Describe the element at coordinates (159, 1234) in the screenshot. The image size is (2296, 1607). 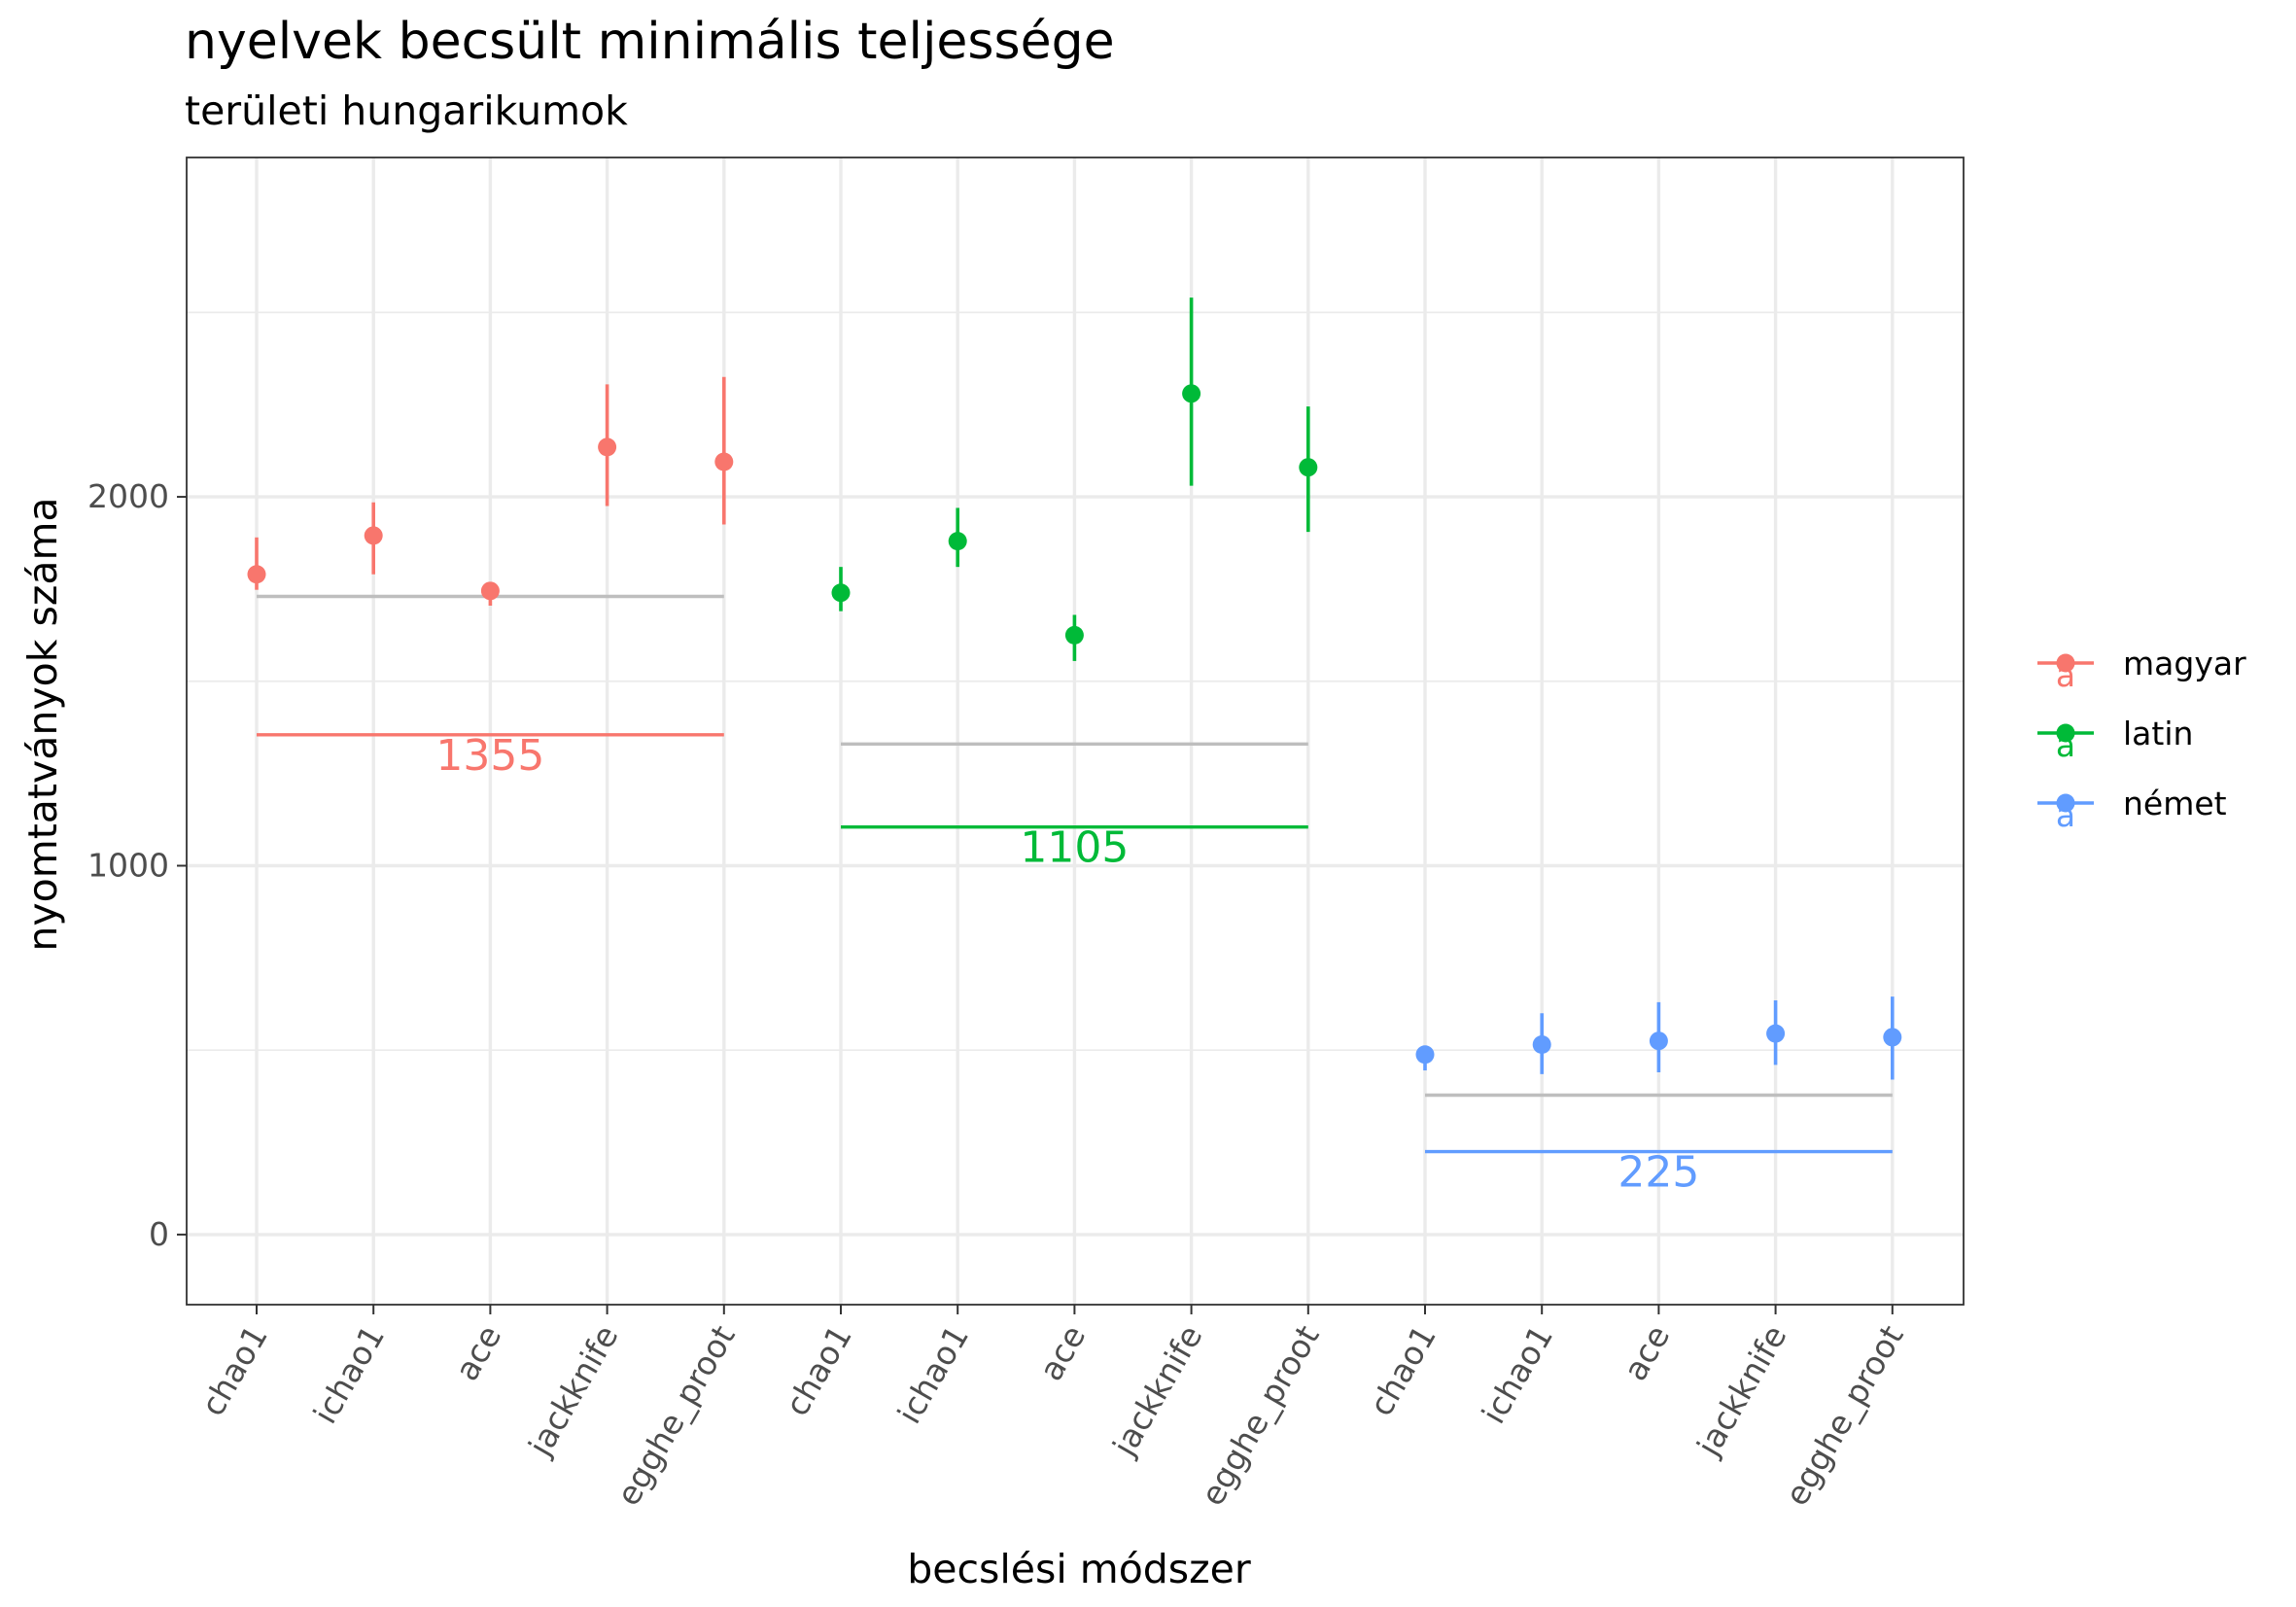
I see `y-tick-label: 0` at that location.